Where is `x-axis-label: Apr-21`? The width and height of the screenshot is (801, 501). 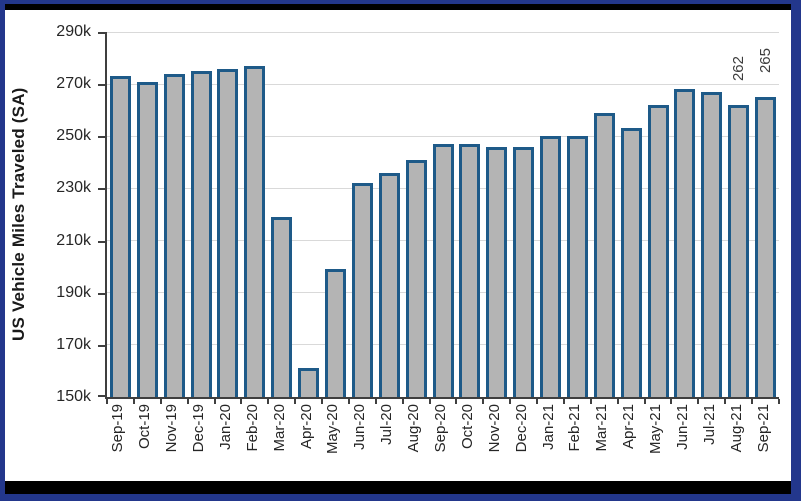
x-axis-label: Apr-21 is located at coordinates (629, 427).